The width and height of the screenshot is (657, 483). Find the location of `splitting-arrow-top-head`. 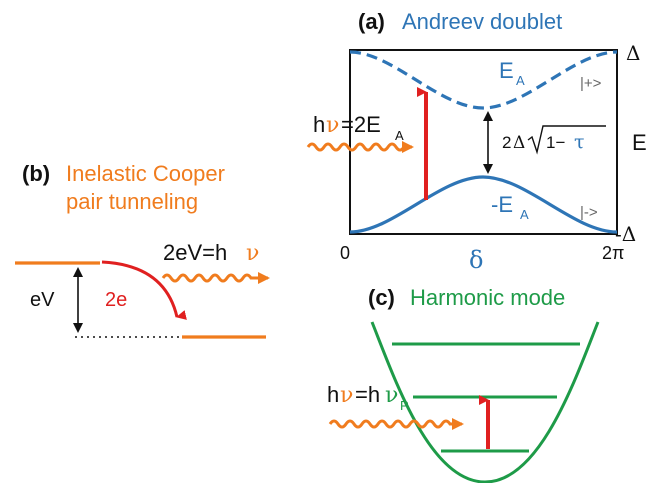

splitting-arrow-top-head is located at coordinates (488, 116).